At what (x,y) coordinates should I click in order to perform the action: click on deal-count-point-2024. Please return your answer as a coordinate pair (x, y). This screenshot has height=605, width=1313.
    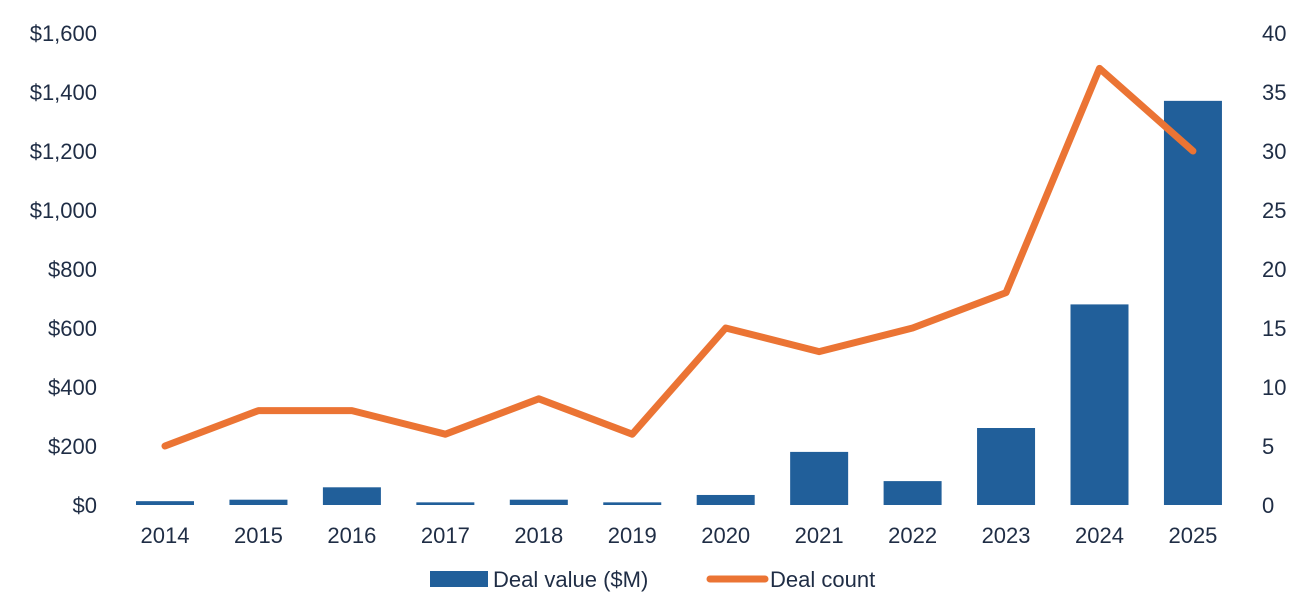
    Looking at the image, I should click on (1099, 68).